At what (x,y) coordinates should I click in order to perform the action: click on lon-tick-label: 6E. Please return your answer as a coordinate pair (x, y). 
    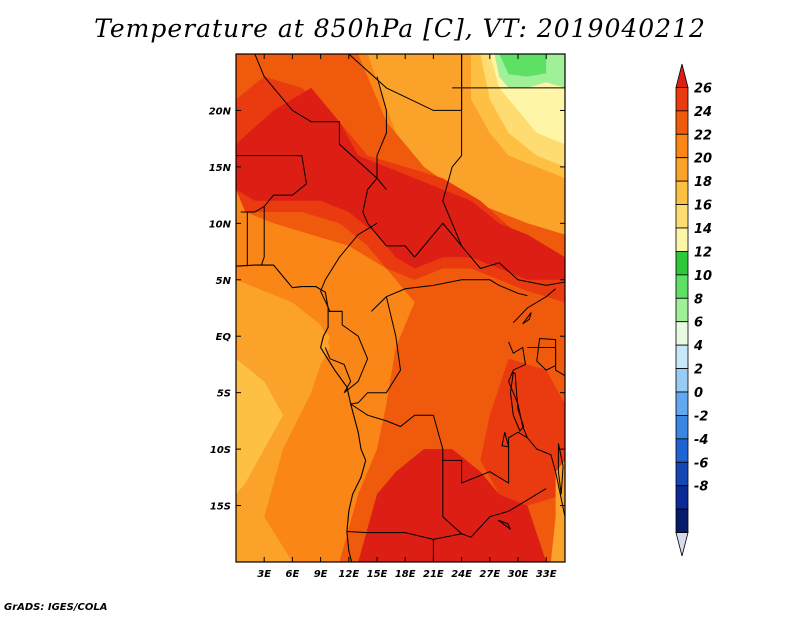
    Looking at the image, I should click on (293, 574).